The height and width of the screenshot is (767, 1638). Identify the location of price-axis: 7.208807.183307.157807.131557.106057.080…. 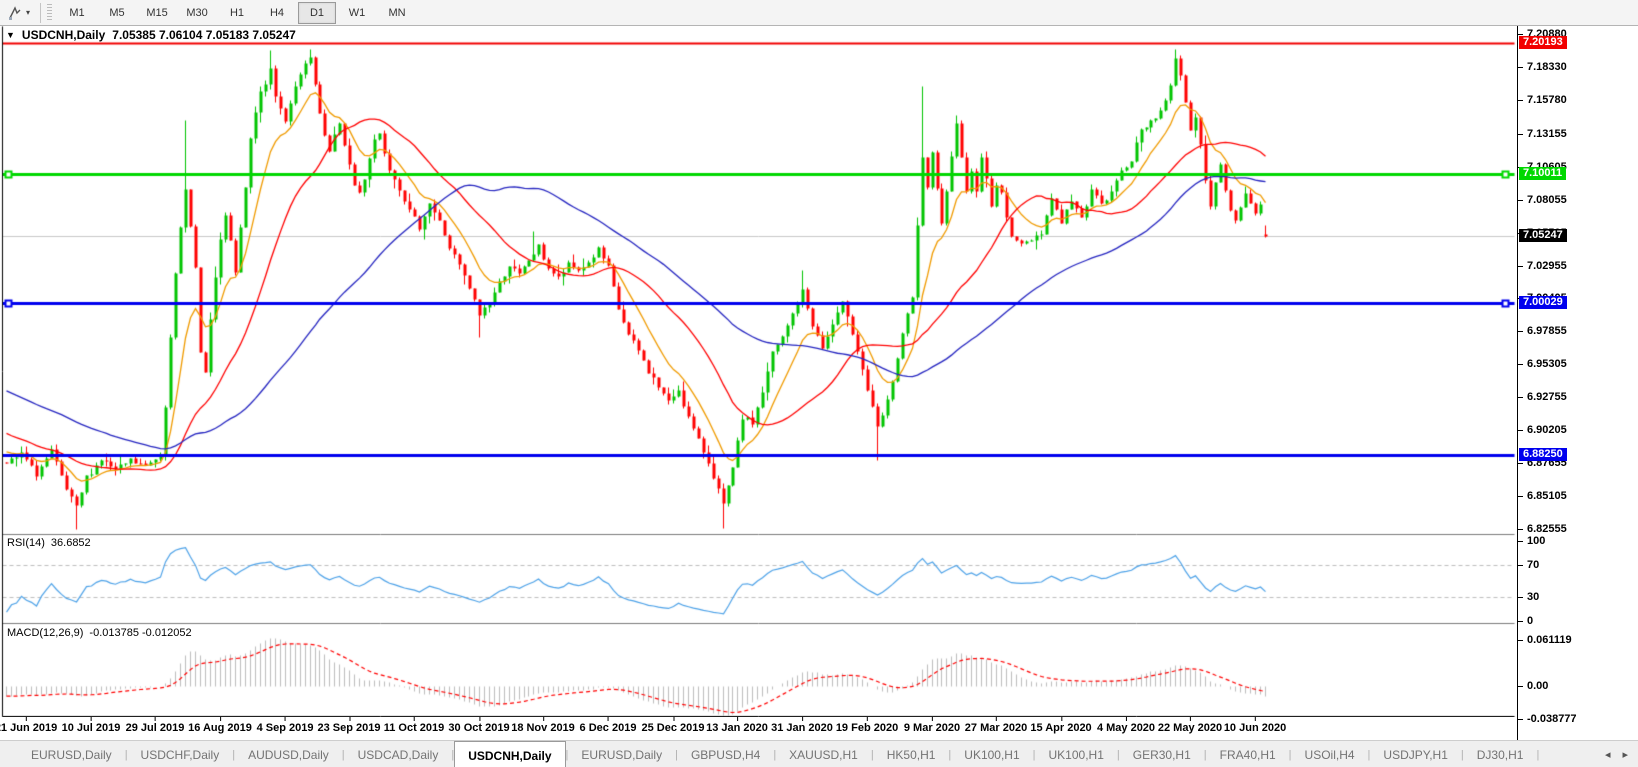
(1577, 383).